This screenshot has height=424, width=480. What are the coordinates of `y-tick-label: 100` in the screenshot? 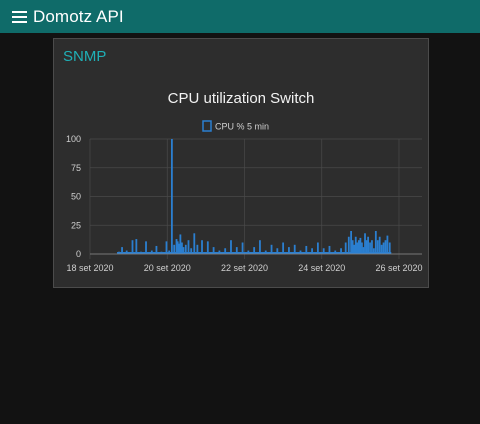 It's located at (73, 139).